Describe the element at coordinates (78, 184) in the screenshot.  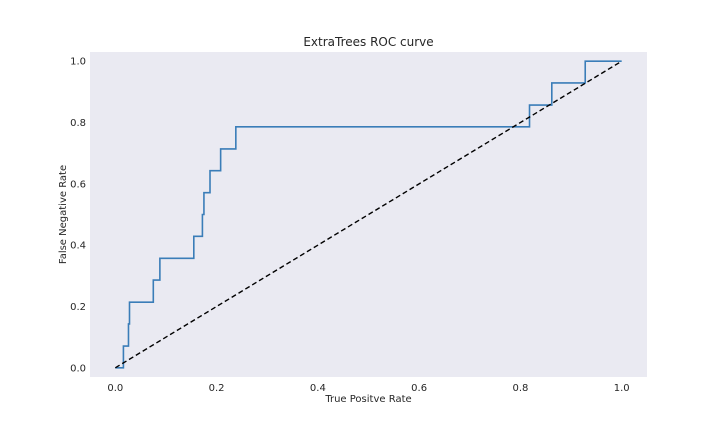
I see `y-tick-label: 0.6` at that location.